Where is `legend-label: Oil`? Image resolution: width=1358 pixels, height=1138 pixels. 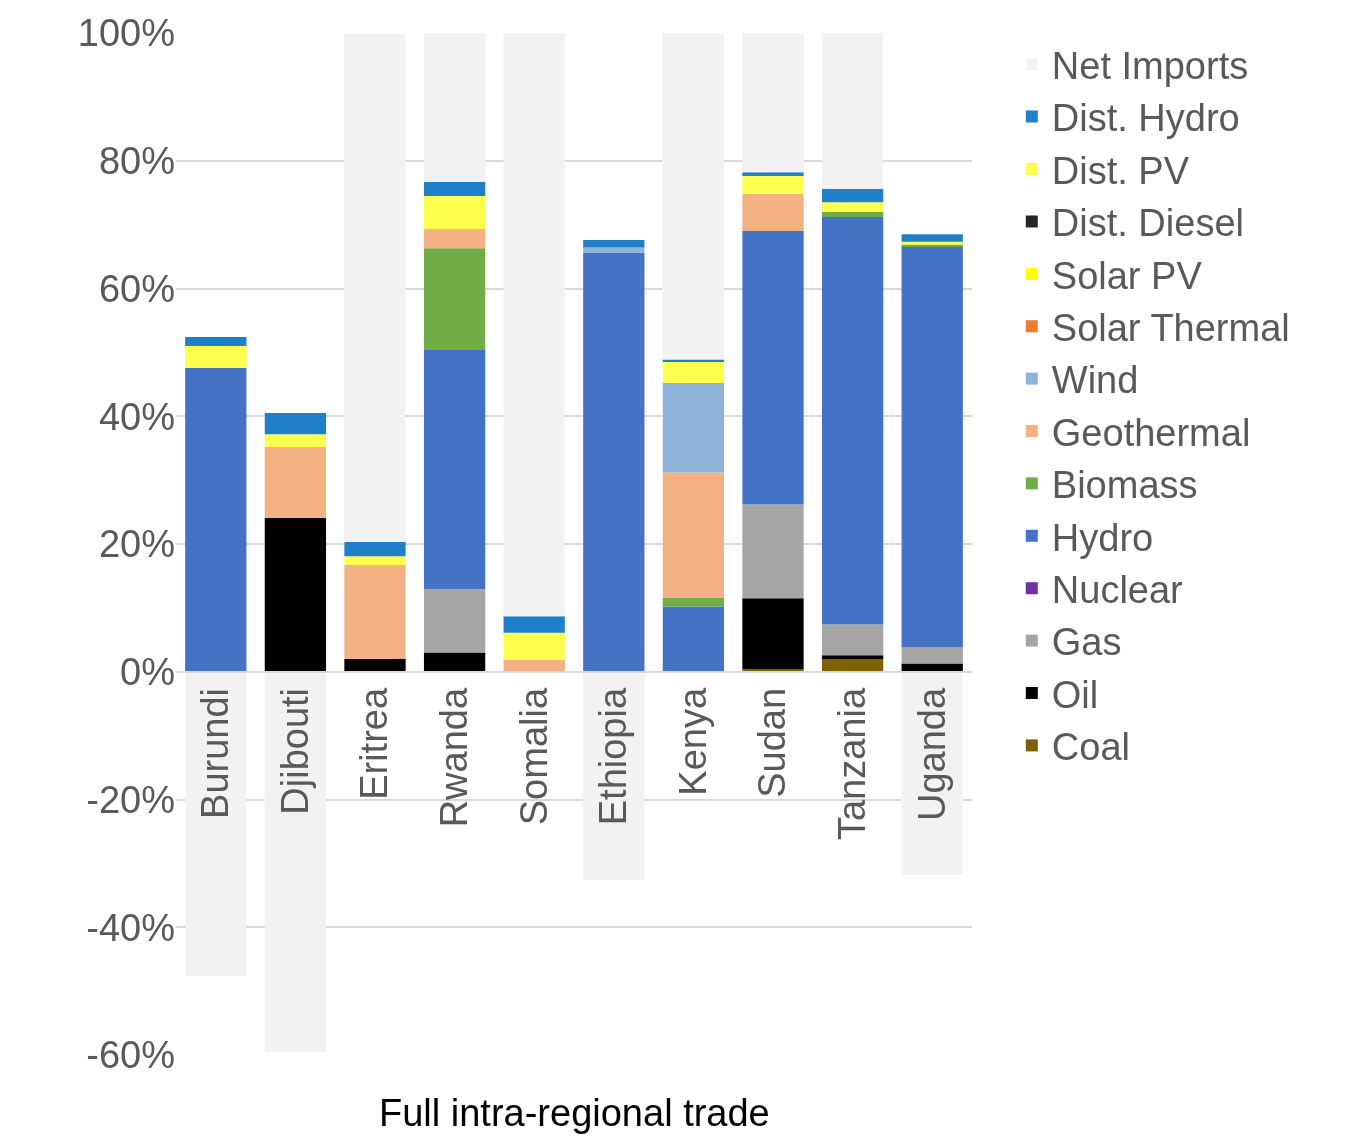 legend-label: Oil is located at coordinates (1075, 694).